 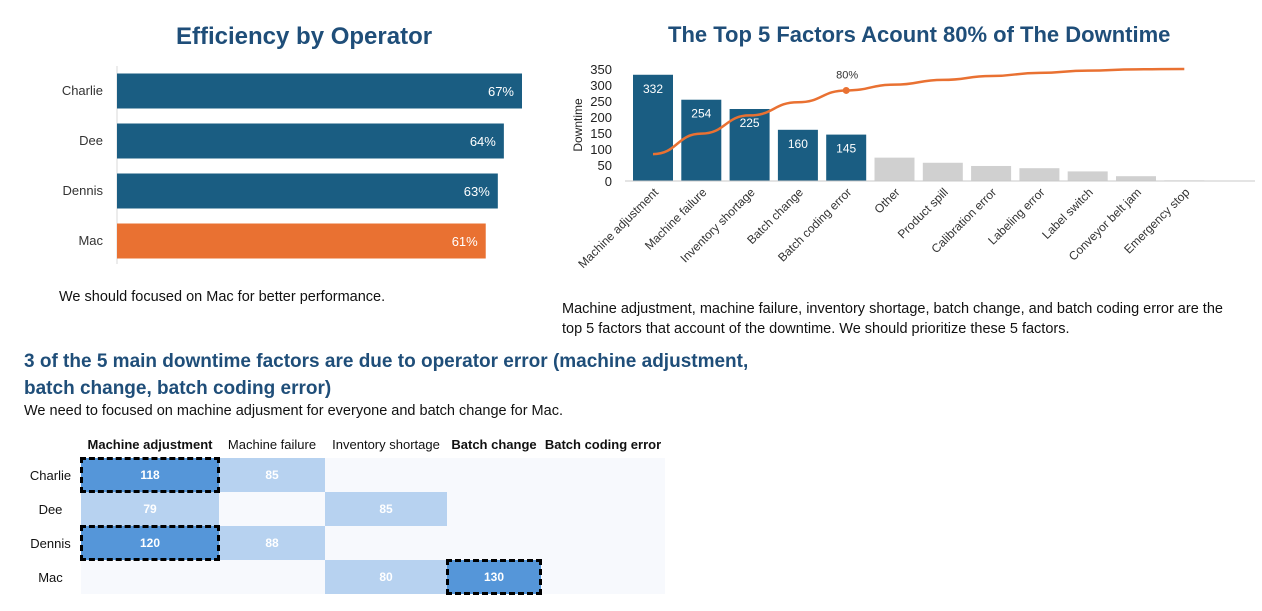 What do you see at coordinates (601, 101) in the screenshot?
I see `pareto-ytick-label: 250` at bounding box center [601, 101].